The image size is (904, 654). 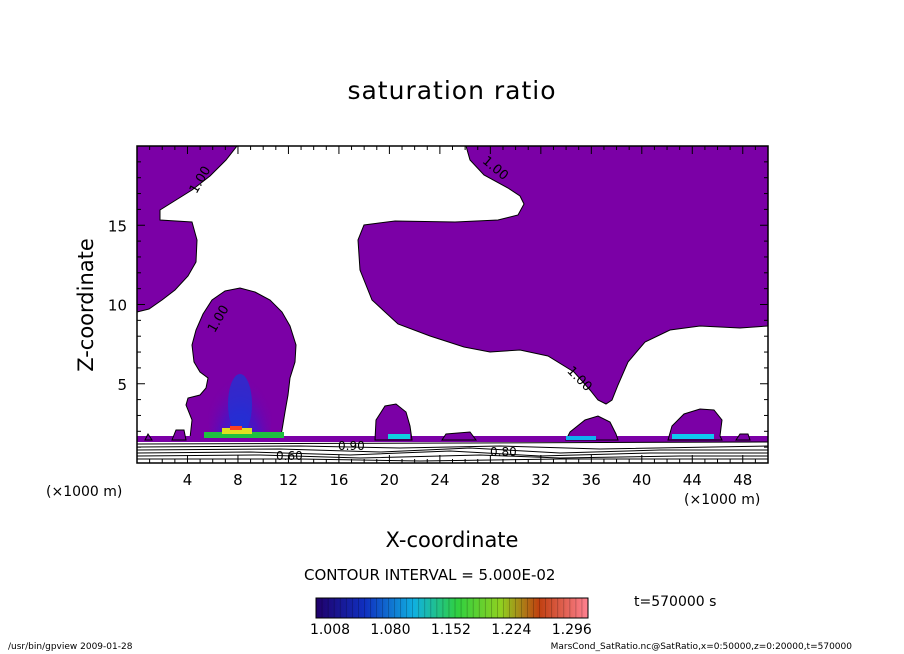 I want to click on colorbar-labels: 1.008 1.080 1.152 1.224 1.296, so click(x=446, y=631).